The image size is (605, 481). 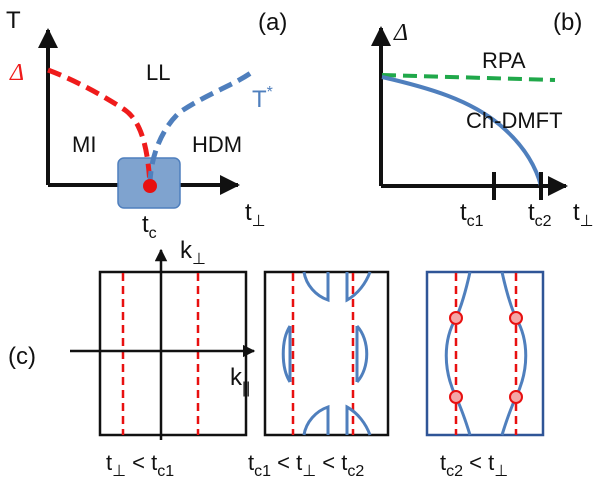 I want to click on crossover-label: T*, so click(x=262, y=98).